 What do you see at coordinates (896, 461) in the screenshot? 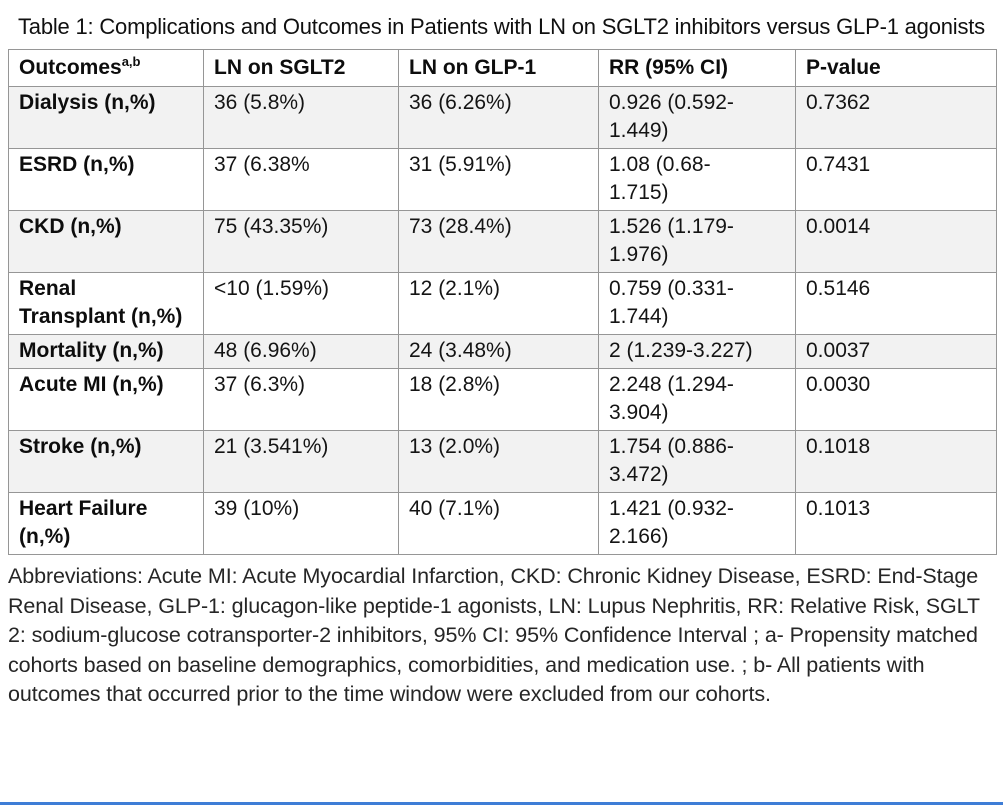
I see `pvalue-cell: 0.1018` at bounding box center [896, 461].